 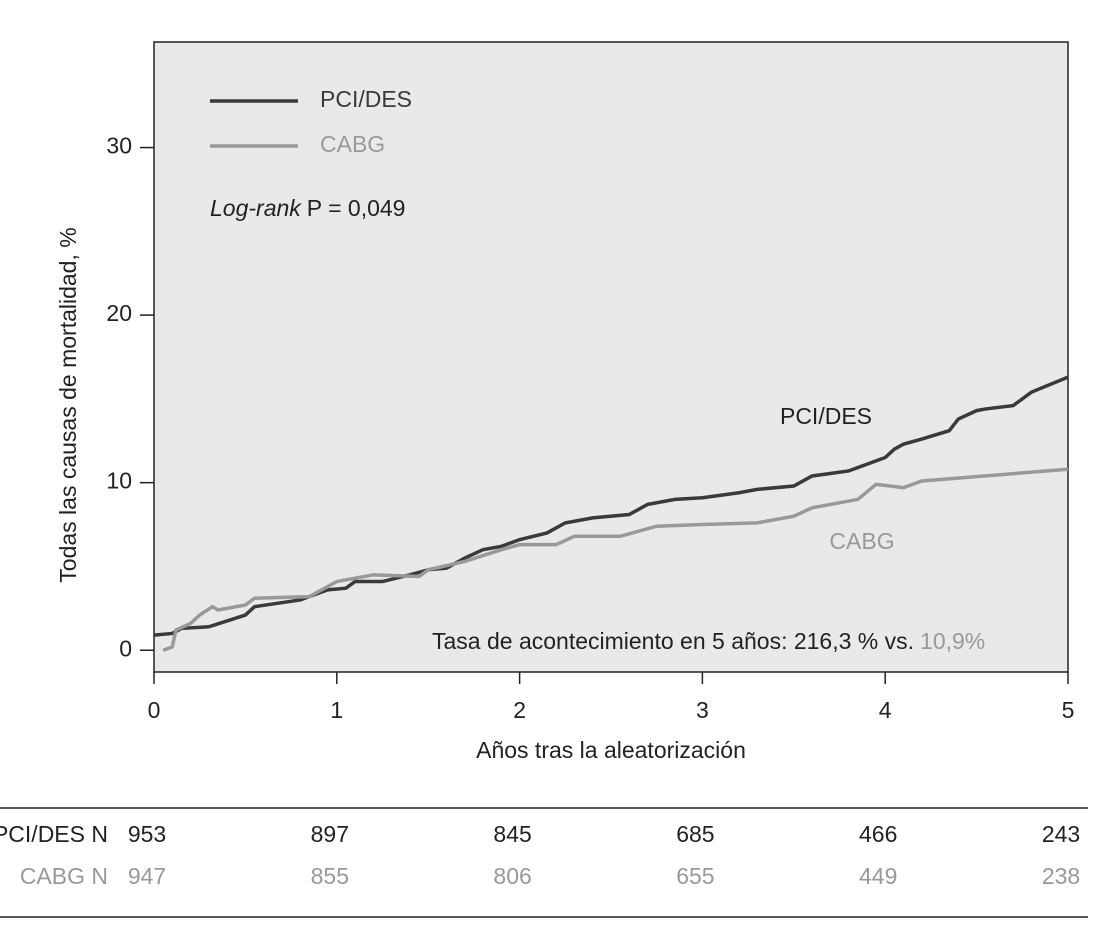 I want to click on logrank: Log-rank P = 0,049, so click(x=307, y=208).